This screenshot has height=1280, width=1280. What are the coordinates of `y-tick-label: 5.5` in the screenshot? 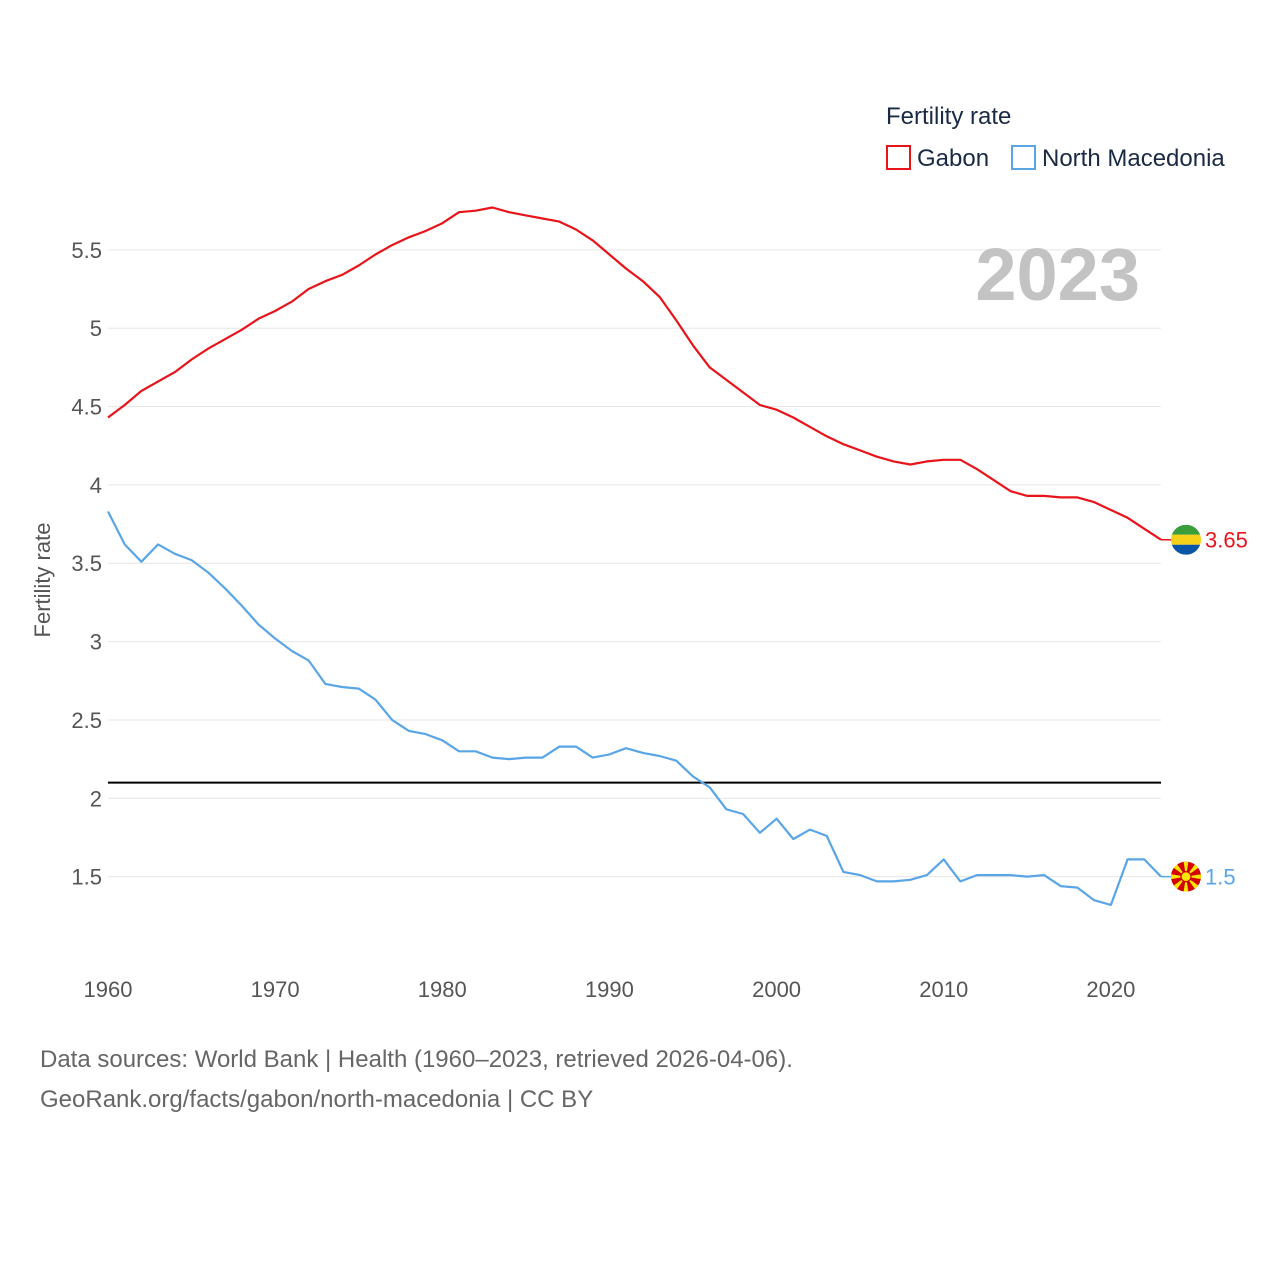 It's located at (86, 250).